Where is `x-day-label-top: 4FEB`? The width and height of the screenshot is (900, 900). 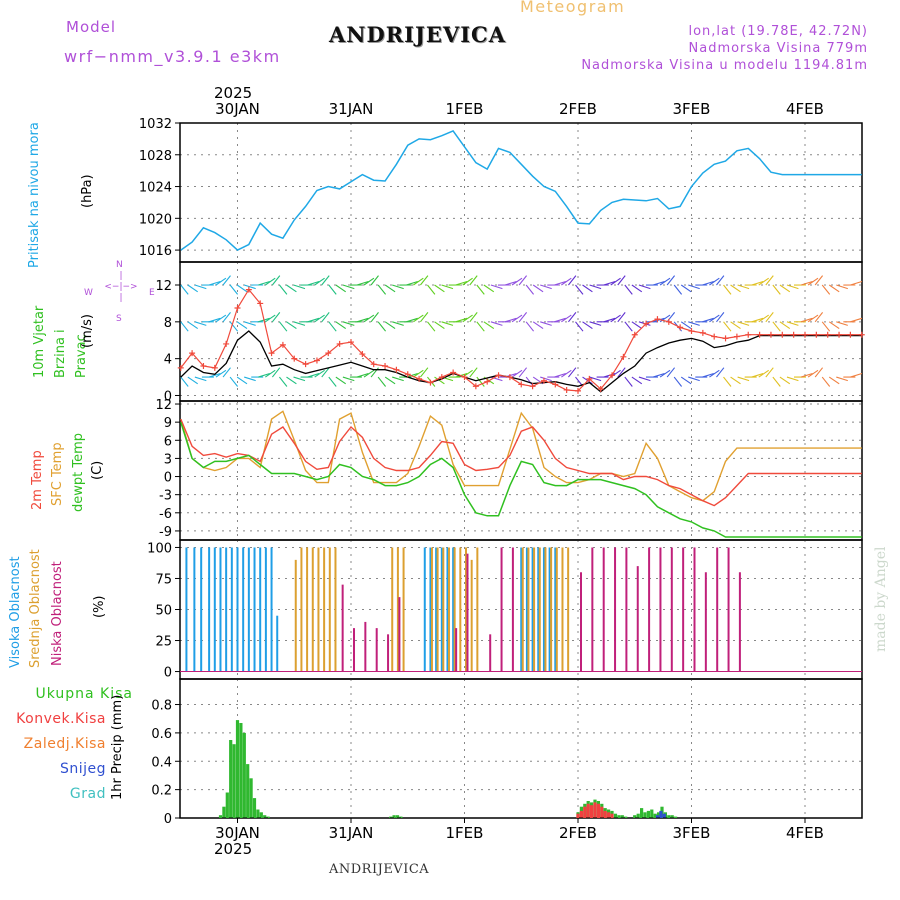
x-day-label-top: 4FEB is located at coordinates (805, 109).